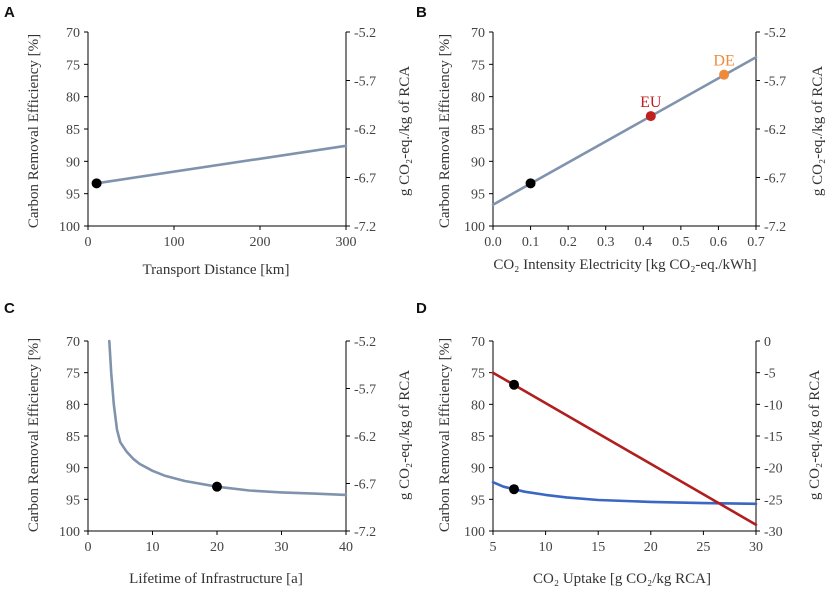 Image resolution: width=829 pixels, height=594 pixels. What do you see at coordinates (73, 500) in the screenshot?
I see `y-tick-label-left-c: 95` at bounding box center [73, 500].